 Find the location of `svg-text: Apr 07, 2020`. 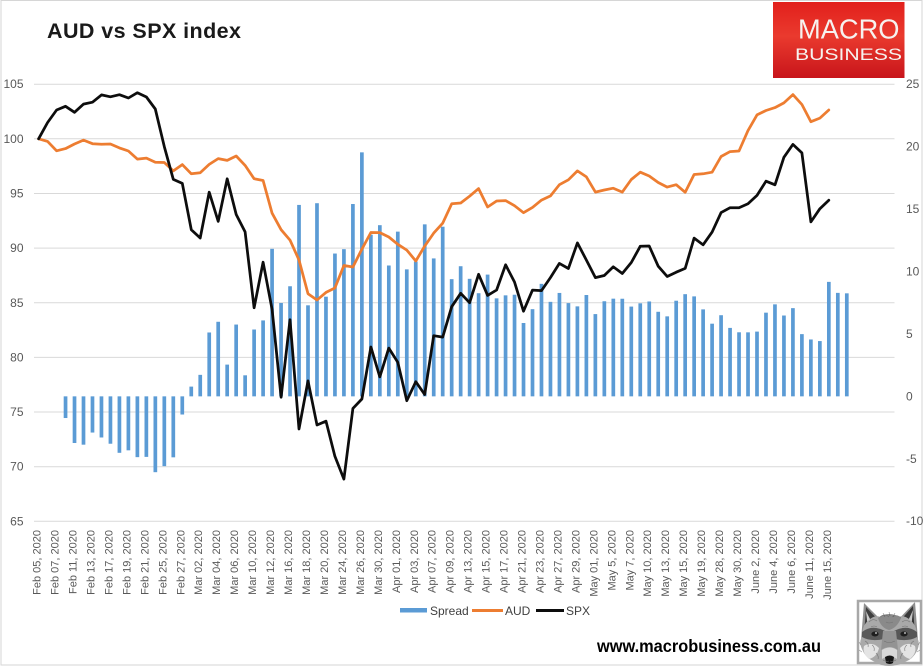

svg-text: Apr 07, 2020 is located at coordinates (433, 561).